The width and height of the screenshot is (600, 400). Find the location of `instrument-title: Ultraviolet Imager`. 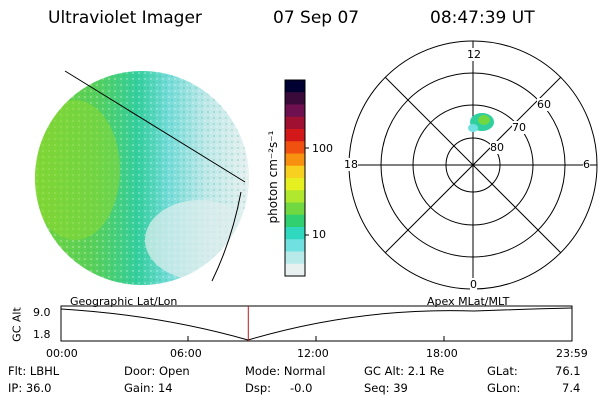

instrument-title: Ultraviolet Imager is located at coordinates (125, 18).